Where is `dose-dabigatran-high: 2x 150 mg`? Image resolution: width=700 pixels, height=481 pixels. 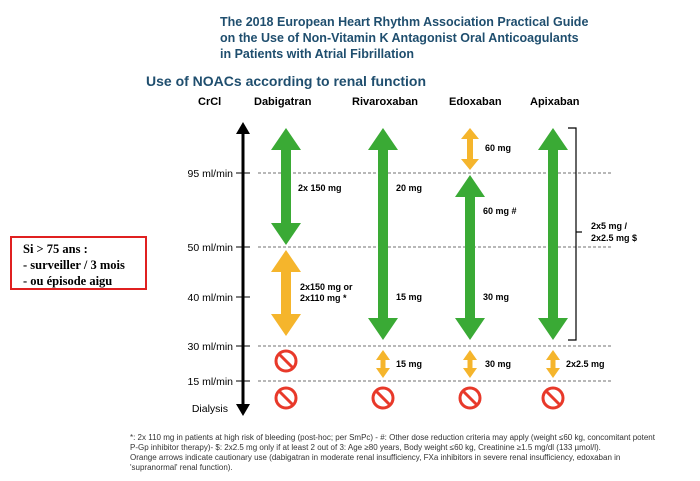
dose-dabigatran-high: 2x 150 mg is located at coordinates (320, 188).